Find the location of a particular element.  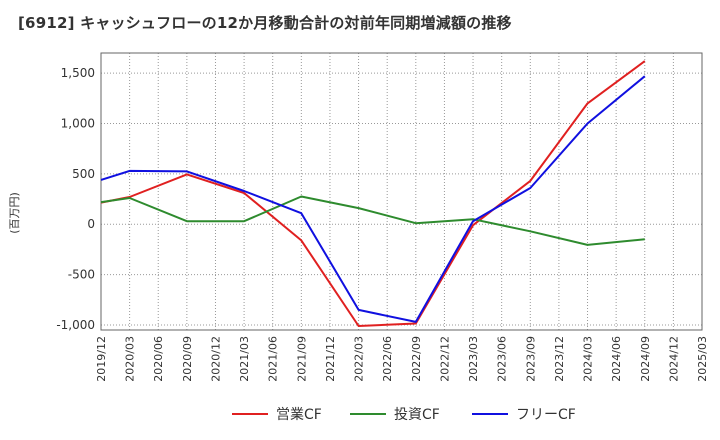

x-tick-label: 2021/12 is located at coordinates (330, 359).